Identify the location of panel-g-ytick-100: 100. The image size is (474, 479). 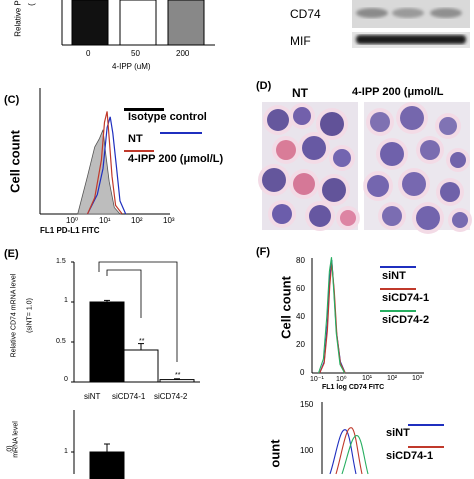
(307, 450).